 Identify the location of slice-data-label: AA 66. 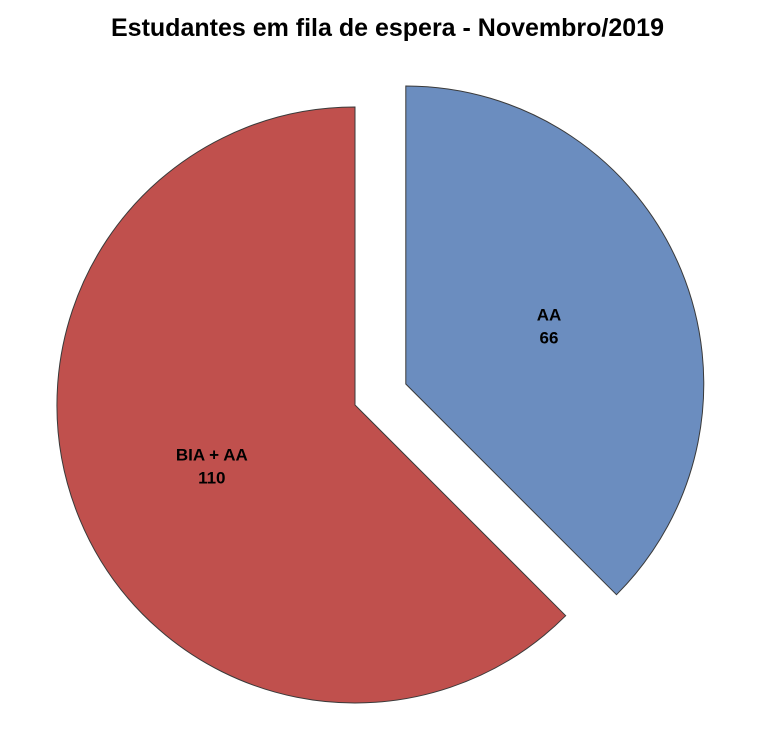
(549, 327).